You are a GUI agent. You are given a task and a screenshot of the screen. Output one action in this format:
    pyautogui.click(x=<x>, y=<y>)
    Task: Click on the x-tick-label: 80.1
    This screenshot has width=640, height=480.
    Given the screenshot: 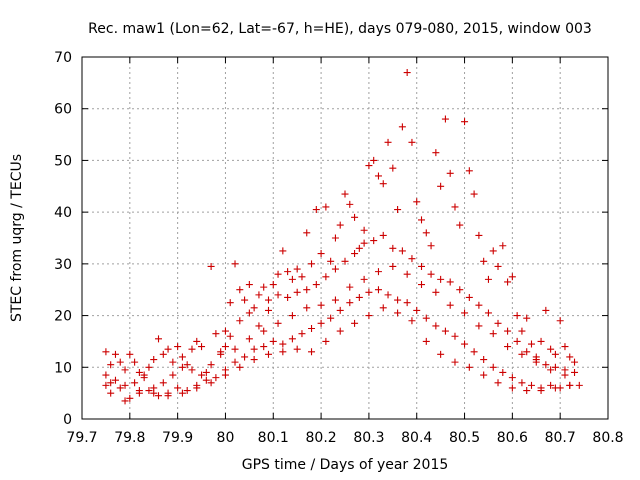 What is the action you would take?
    pyautogui.click(x=273, y=438)
    